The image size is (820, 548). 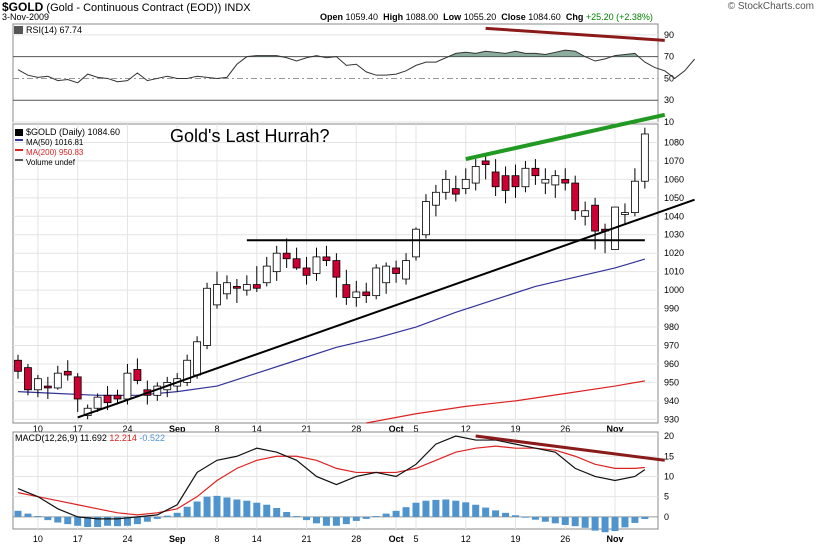 I want to click on price-tick-label-970: 970, so click(x=671, y=345).